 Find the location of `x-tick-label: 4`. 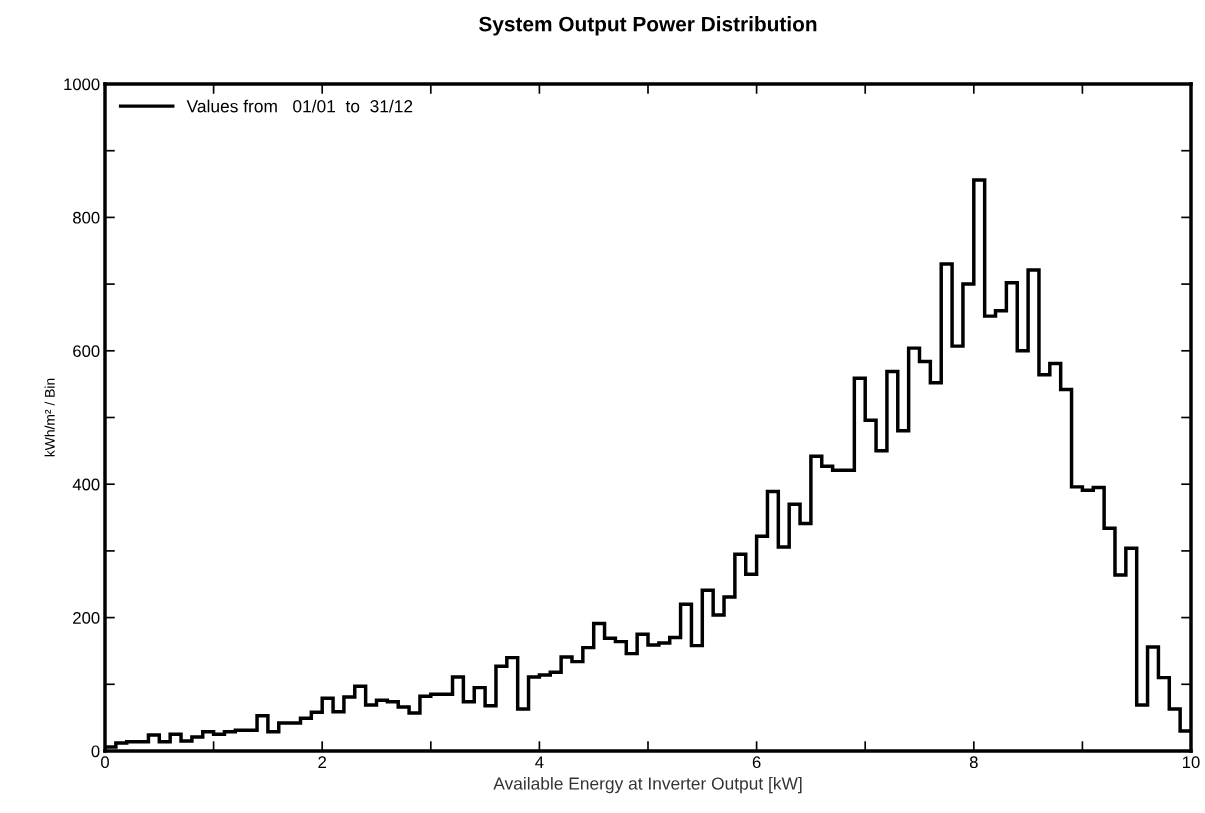

x-tick-label: 4 is located at coordinates (539, 762).